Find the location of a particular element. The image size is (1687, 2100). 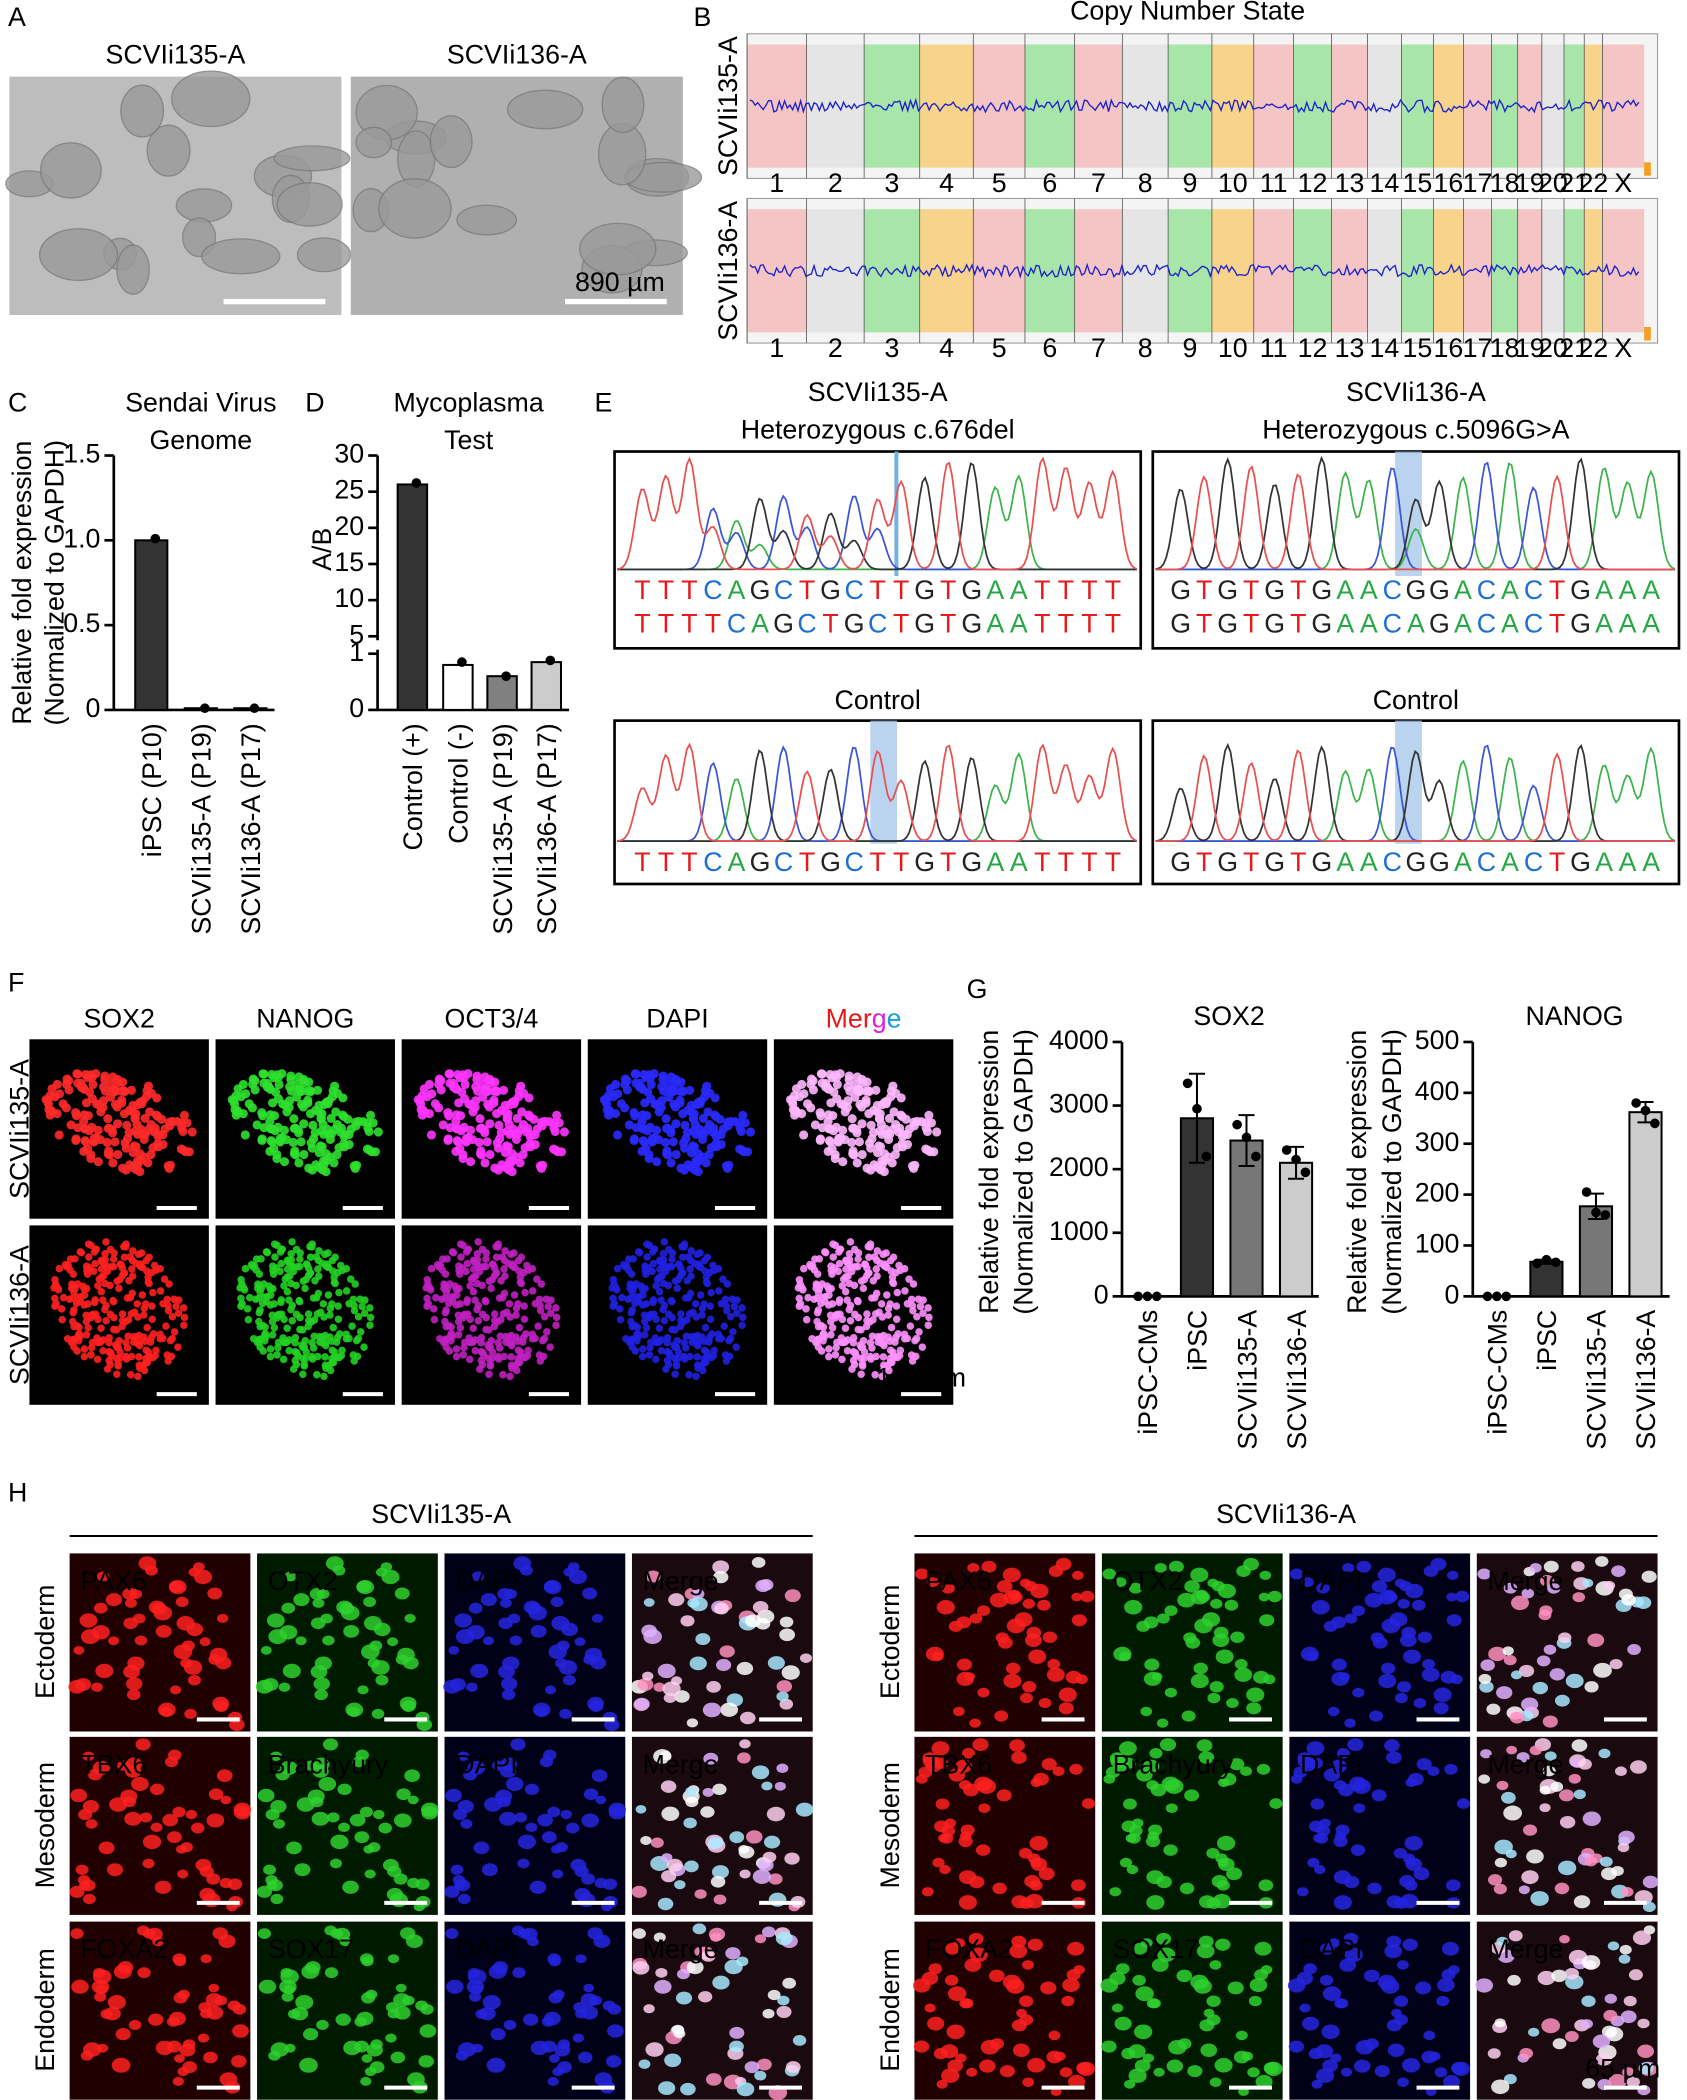

stain-label: SOX17 is located at coordinates (1156, 1949).